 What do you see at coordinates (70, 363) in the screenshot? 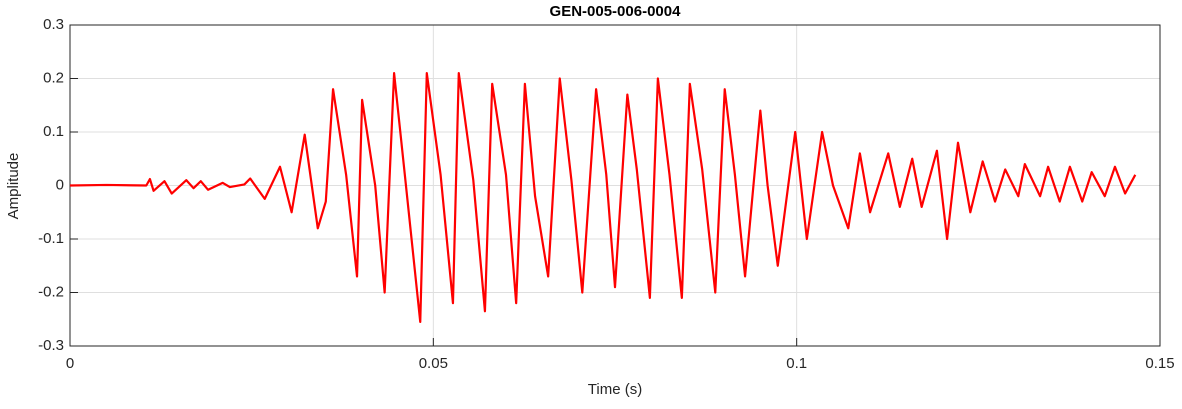
I see `x-tick-label: 0` at bounding box center [70, 363].